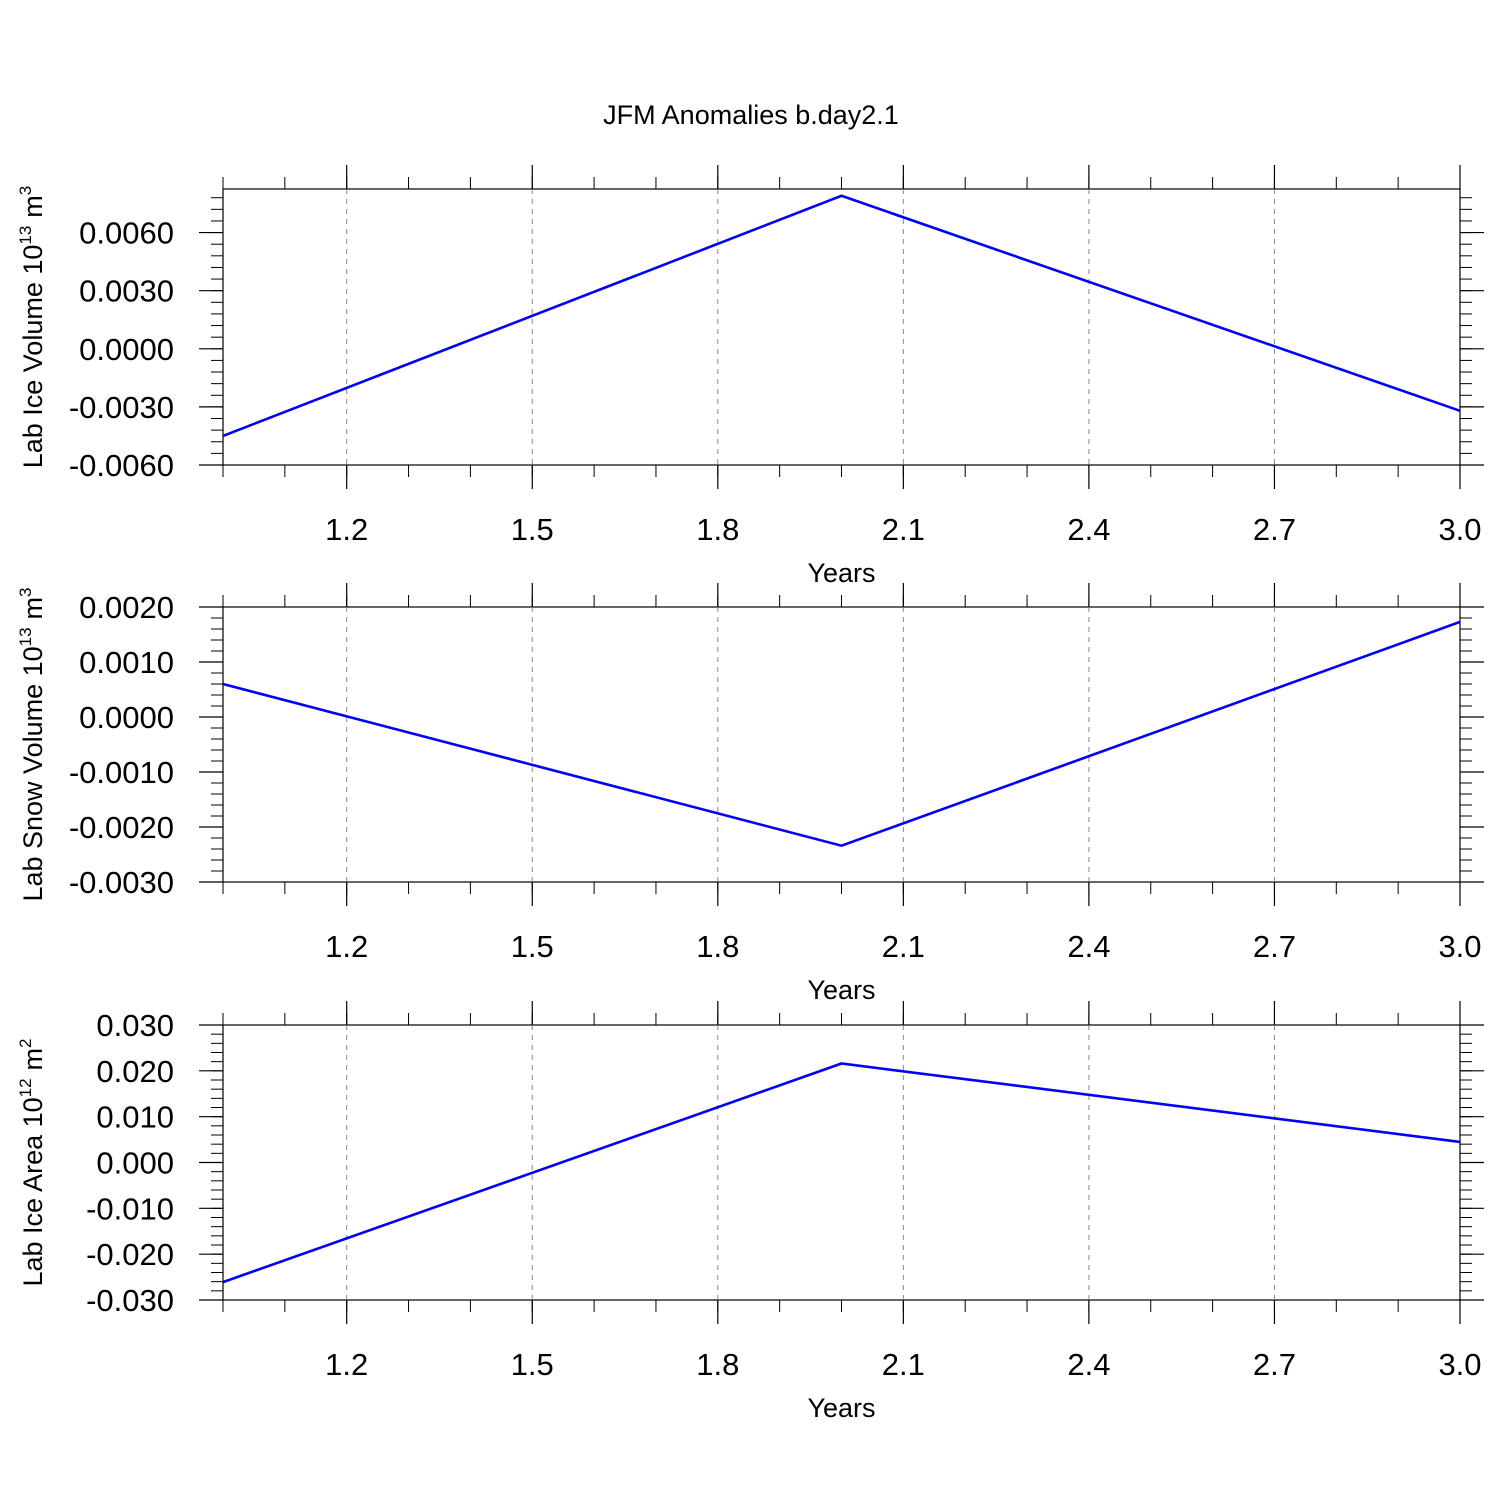 The height and width of the screenshot is (1505, 1500). Describe the element at coordinates (33, 357) in the screenshot. I see `y-axis-label-text: Lab Ice Volume 10` at that location.